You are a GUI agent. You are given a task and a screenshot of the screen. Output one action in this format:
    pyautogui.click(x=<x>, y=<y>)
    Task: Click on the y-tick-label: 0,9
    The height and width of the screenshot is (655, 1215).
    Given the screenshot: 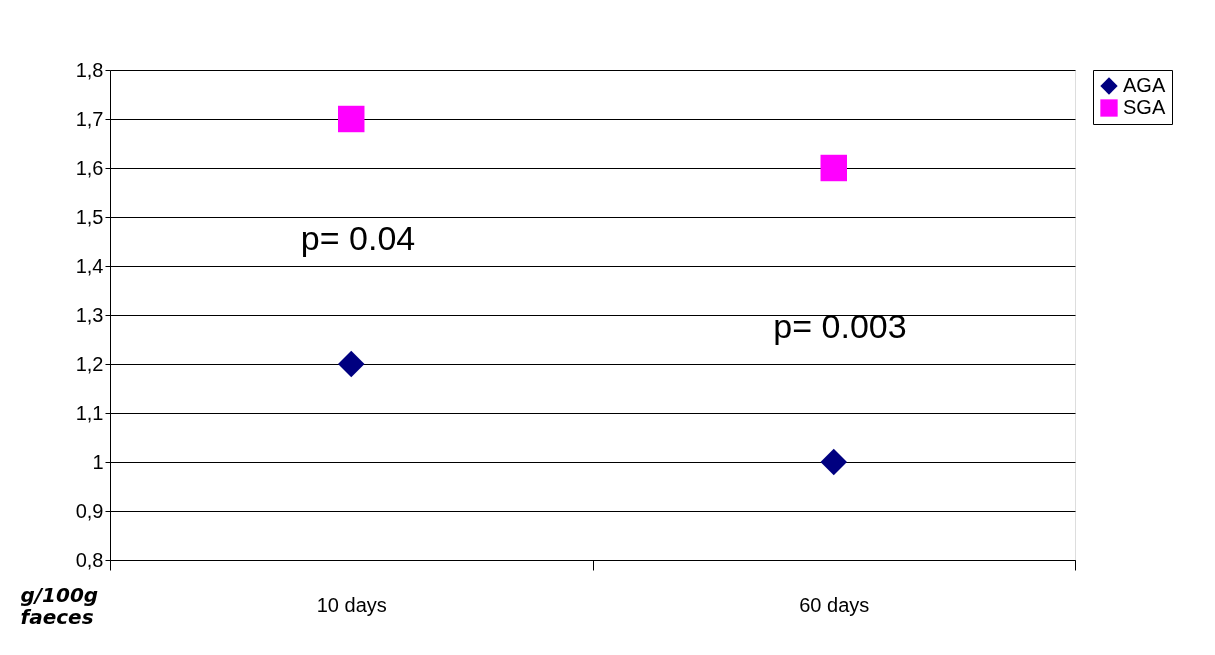 What is the action you would take?
    pyautogui.click(x=89, y=510)
    